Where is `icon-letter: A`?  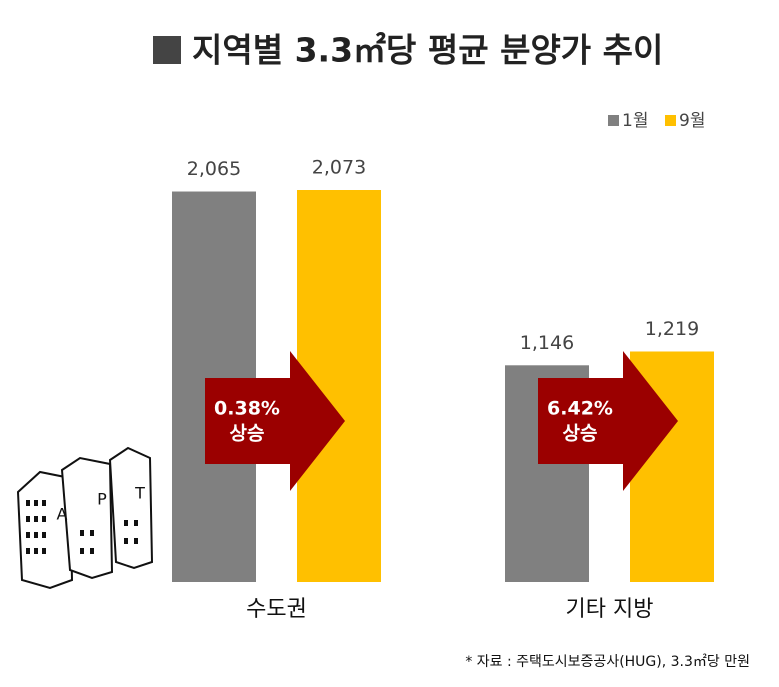
icon-letter: A is located at coordinates (62, 514).